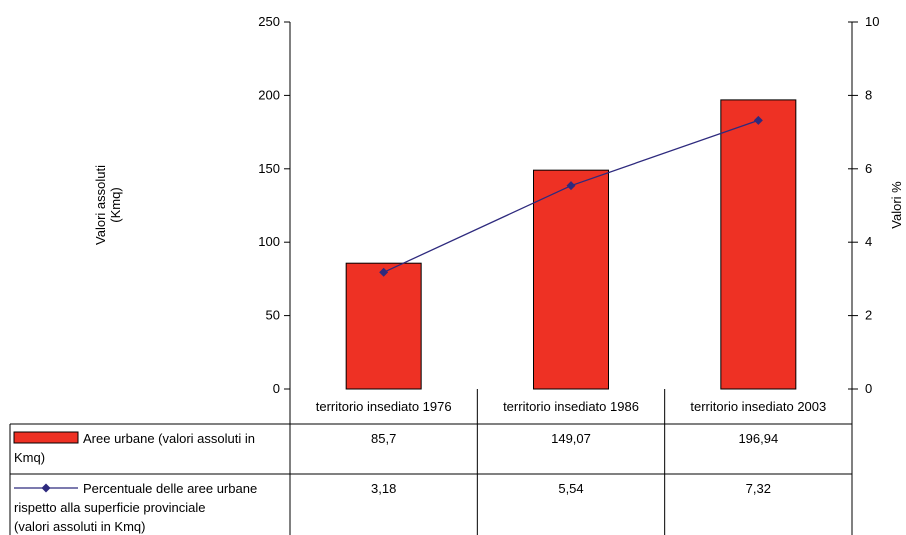 Image resolution: width=906 pixels, height=535 pixels. Describe the element at coordinates (46, 488) in the screenshot. I see `legend-swatch-marker` at that location.